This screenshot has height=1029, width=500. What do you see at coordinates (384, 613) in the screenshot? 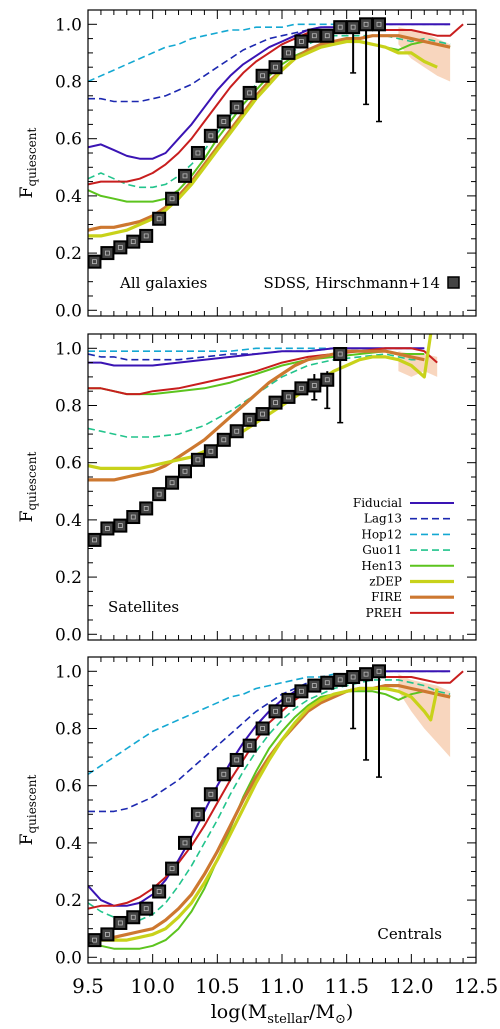
I see `legend-label: PREH` at bounding box center [384, 613].